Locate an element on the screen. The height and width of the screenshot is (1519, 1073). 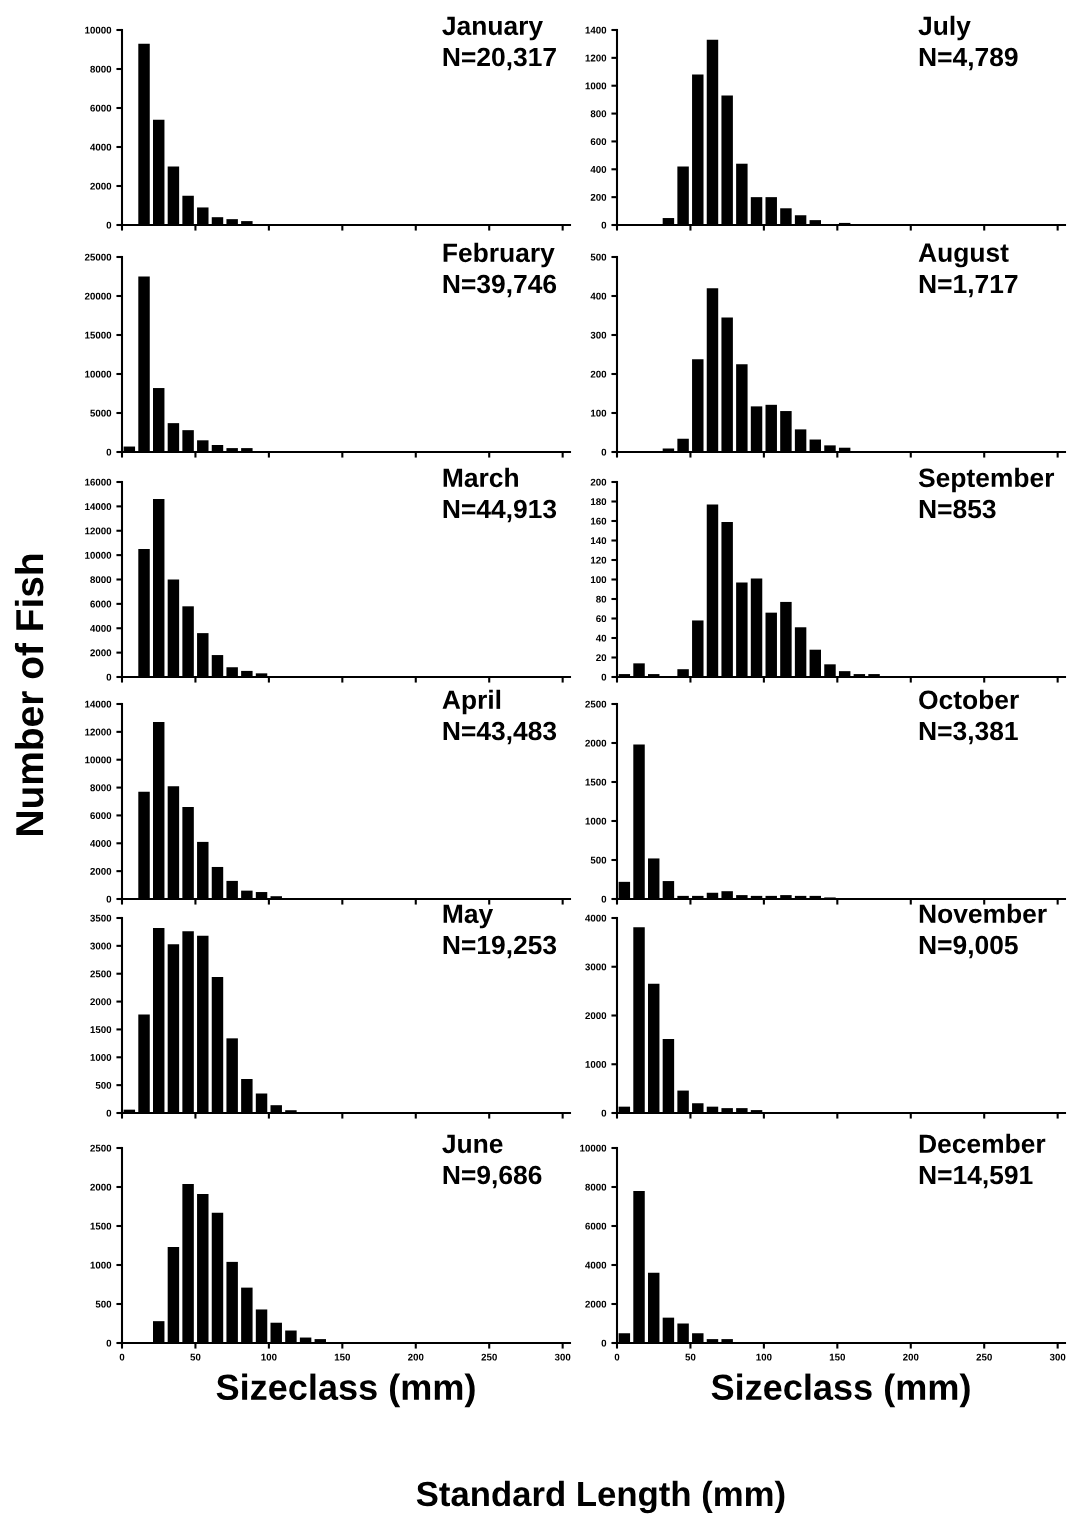
y-tick-label: 15000 is located at coordinates (98, 335).